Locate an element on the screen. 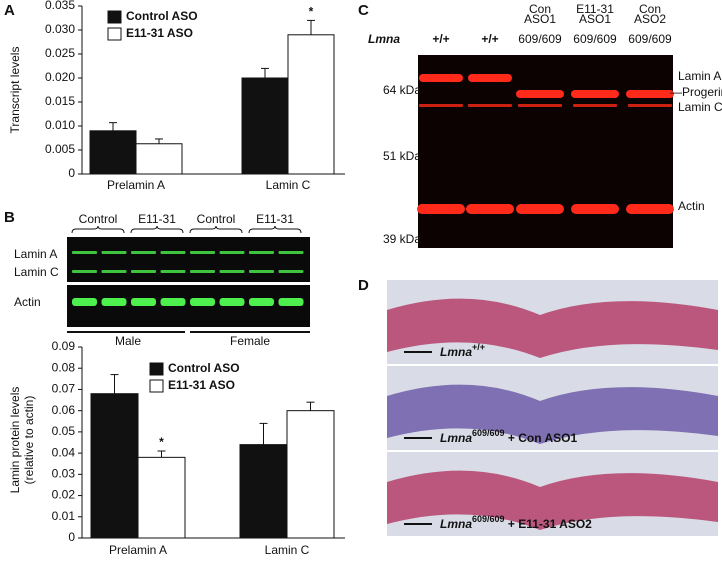 The height and width of the screenshot is (562, 722). x-tick-label: Prelamin A is located at coordinates (136, 185).